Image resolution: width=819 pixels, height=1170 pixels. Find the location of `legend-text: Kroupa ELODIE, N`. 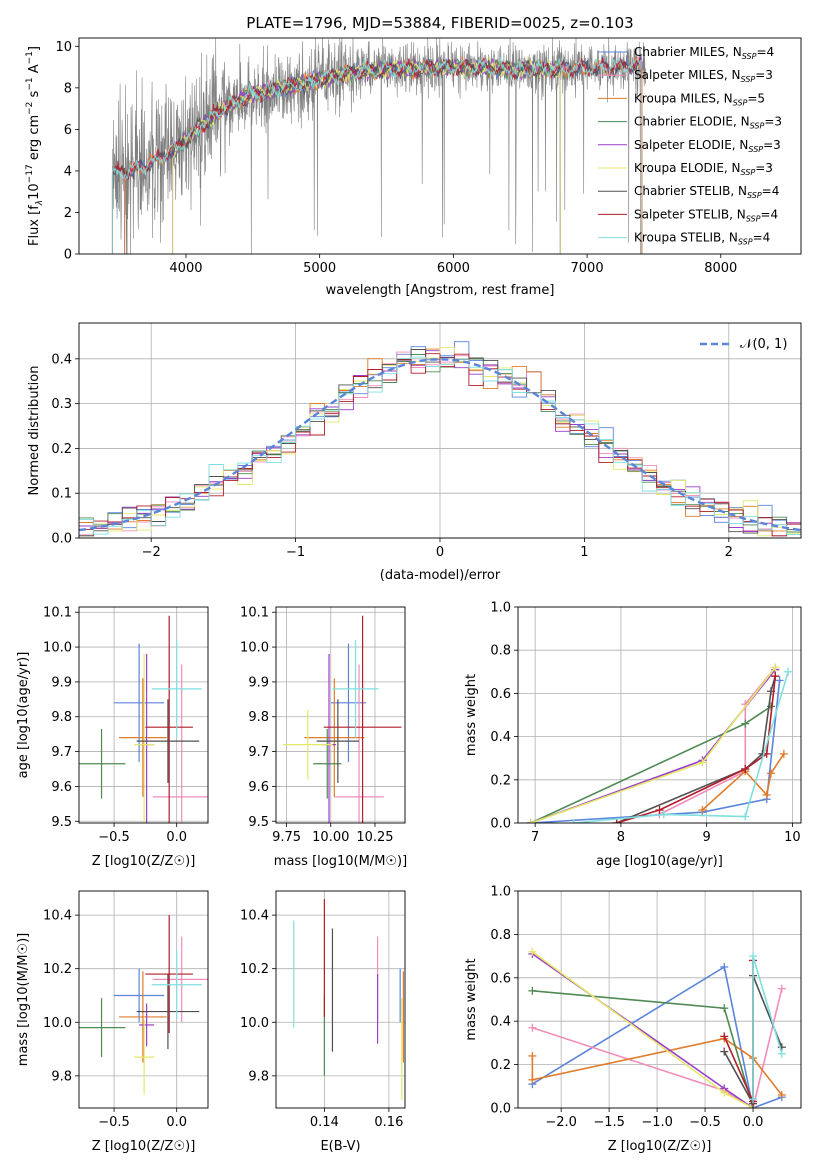

legend-text: Kroupa ELODIE, N is located at coordinates (687, 168).